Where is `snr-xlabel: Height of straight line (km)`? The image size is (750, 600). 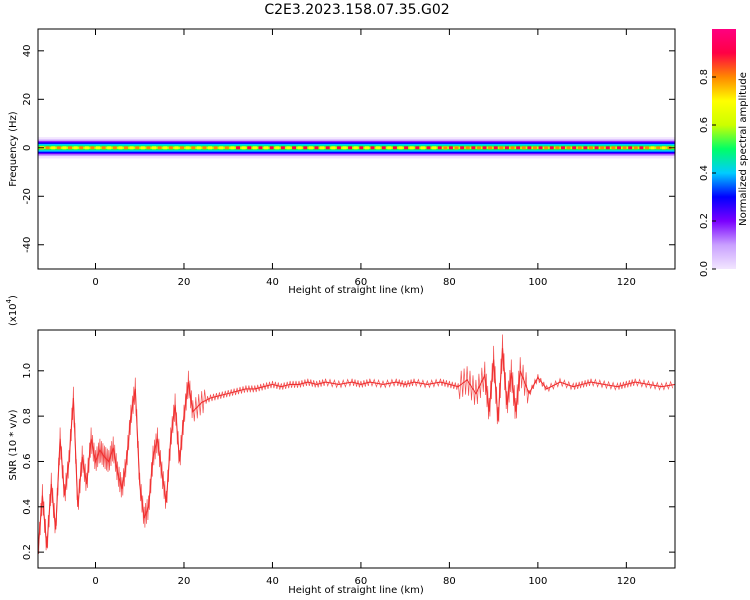
snr-xlabel: Height of straight line (km) is located at coordinates (356, 590).